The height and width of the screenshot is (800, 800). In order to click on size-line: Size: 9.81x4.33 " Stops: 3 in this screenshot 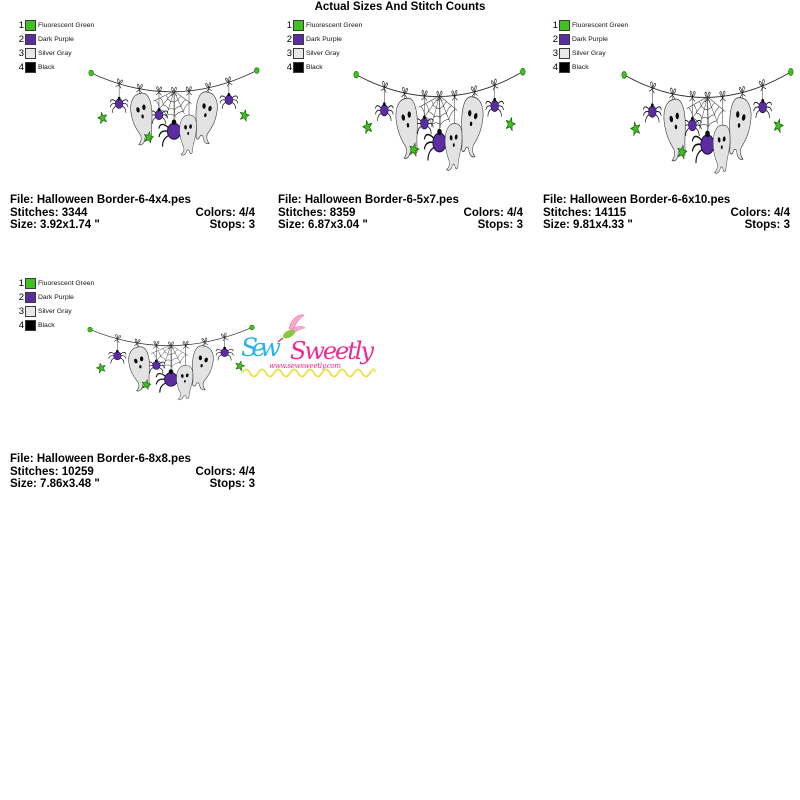, I will do `click(666, 225)`.